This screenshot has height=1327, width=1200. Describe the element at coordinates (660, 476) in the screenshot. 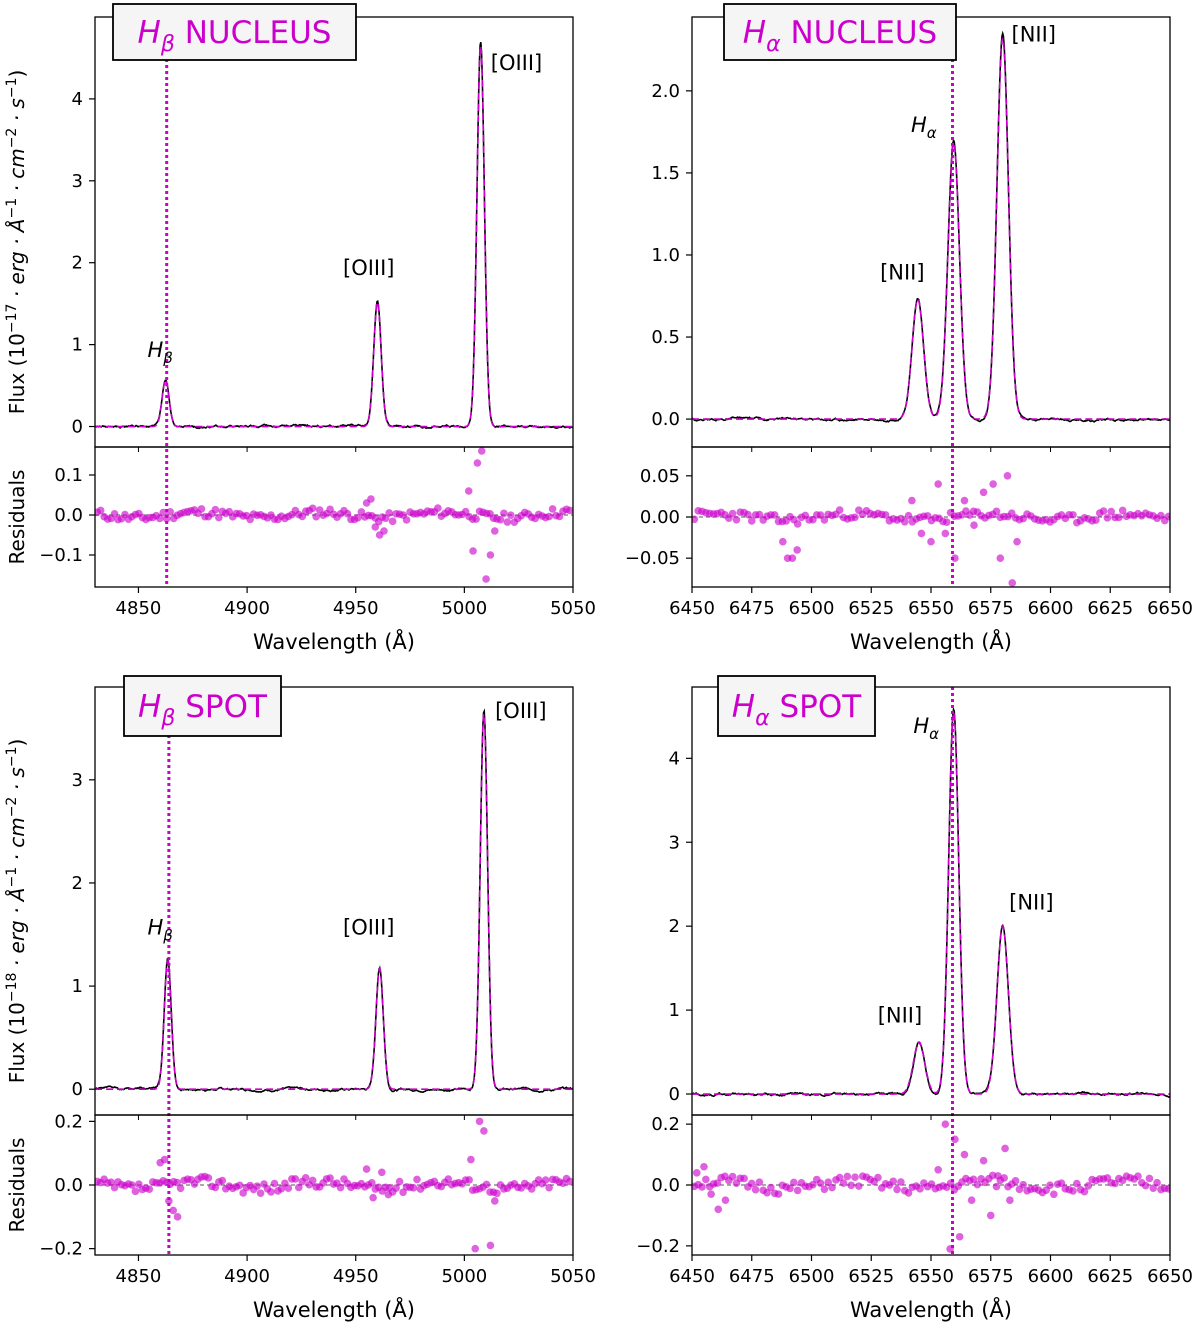

I see `residual-y-tick-label: 0.05` at that location.